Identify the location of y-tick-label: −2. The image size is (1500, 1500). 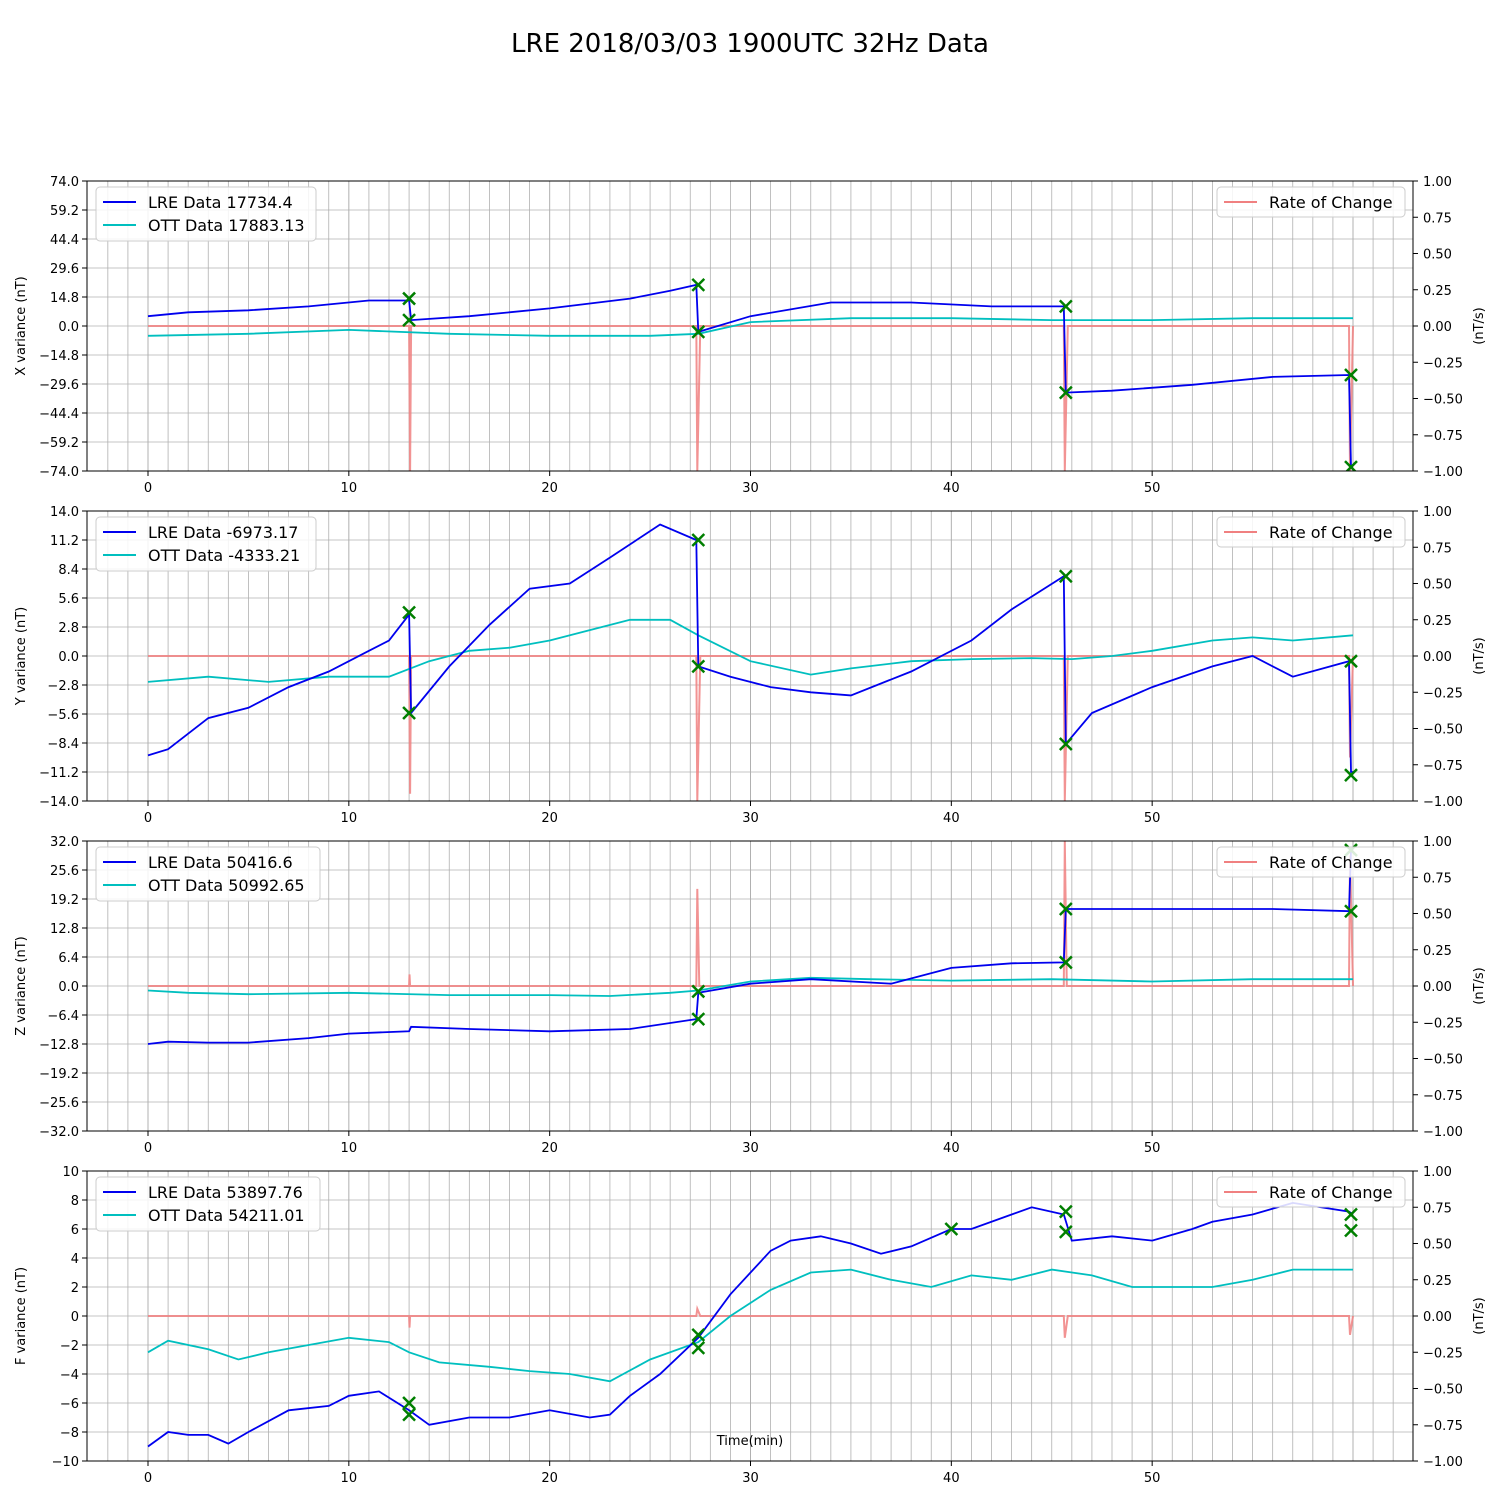
(69, 1346).